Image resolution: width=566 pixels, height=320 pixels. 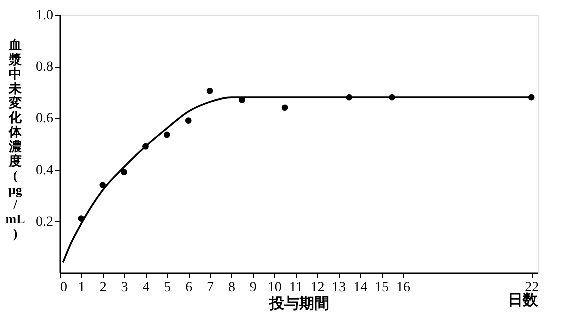 I want to click on x-tick-label: 9, so click(x=253, y=288).